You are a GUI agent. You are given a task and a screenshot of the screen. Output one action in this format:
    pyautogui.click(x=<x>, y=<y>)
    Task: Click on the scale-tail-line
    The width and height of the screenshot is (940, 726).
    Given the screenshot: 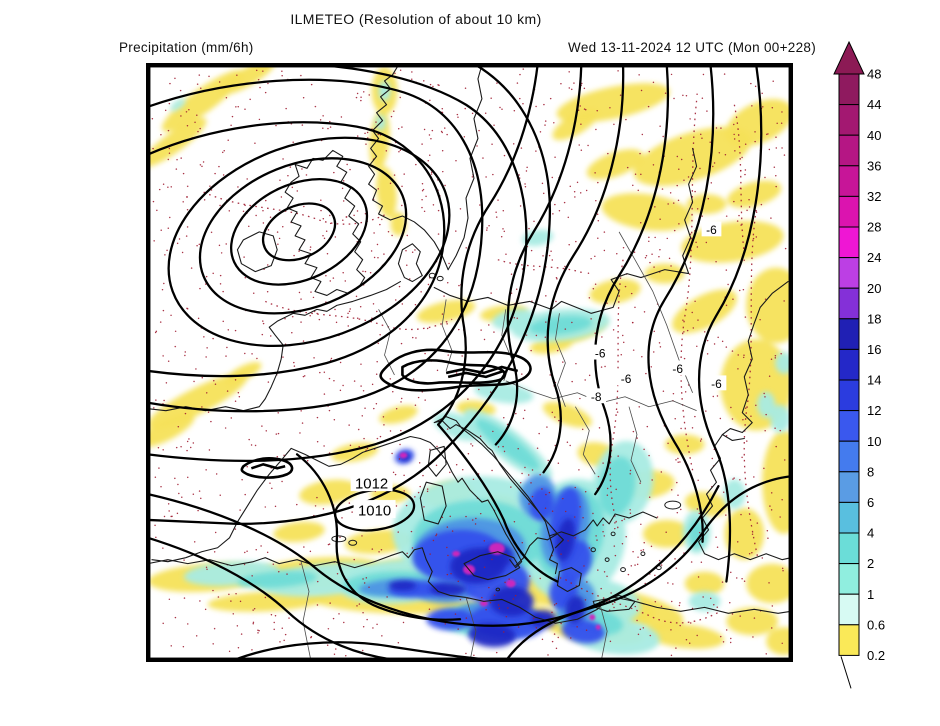 What is the action you would take?
    pyautogui.click(x=846, y=672)
    